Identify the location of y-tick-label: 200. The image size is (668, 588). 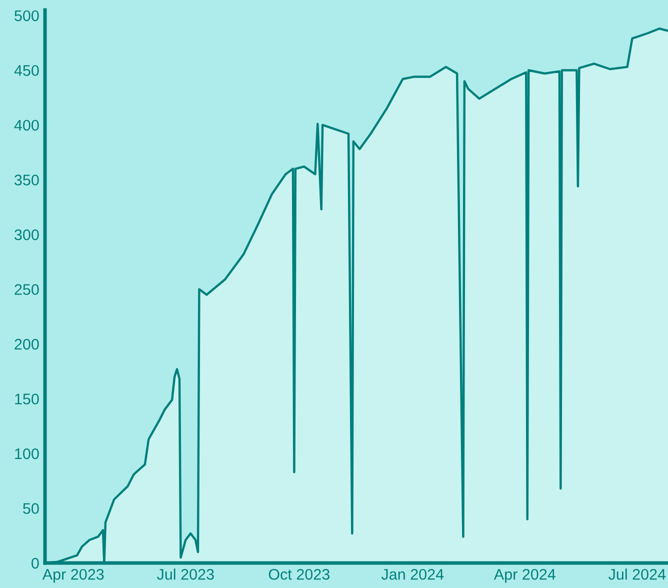
(26, 344).